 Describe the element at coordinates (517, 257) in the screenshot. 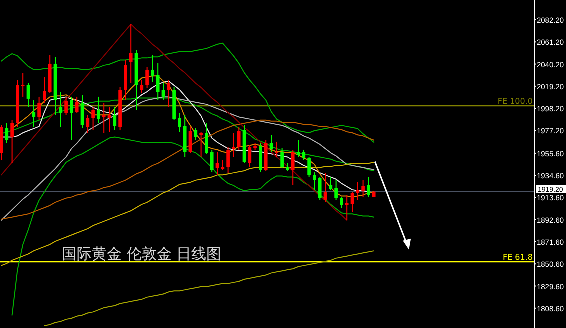

I see `ref-line-label: FE 61.8` at that location.